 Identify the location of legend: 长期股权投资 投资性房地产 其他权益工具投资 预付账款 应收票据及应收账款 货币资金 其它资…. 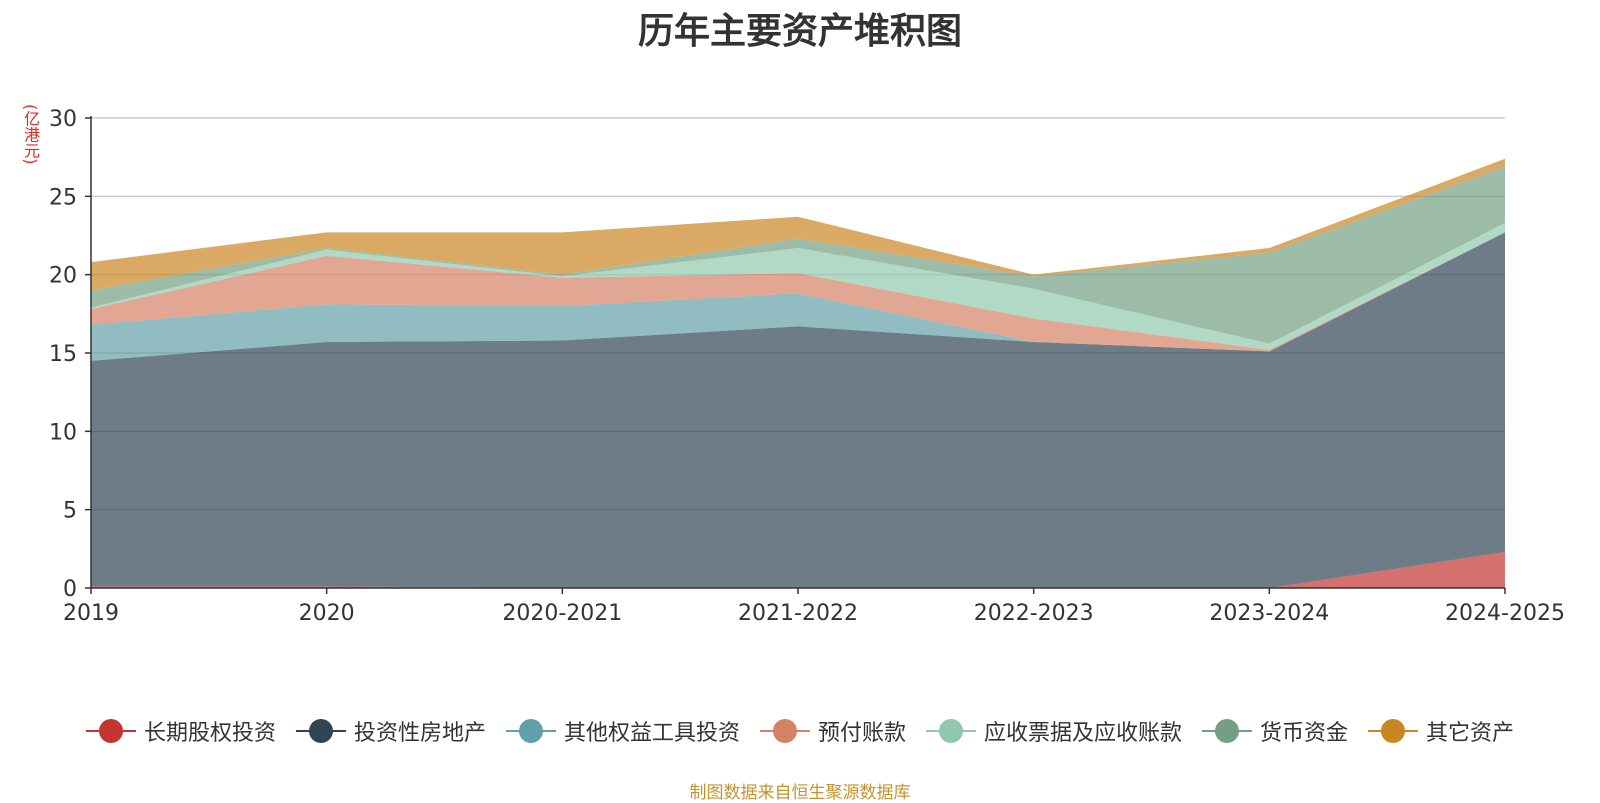
(800, 731).